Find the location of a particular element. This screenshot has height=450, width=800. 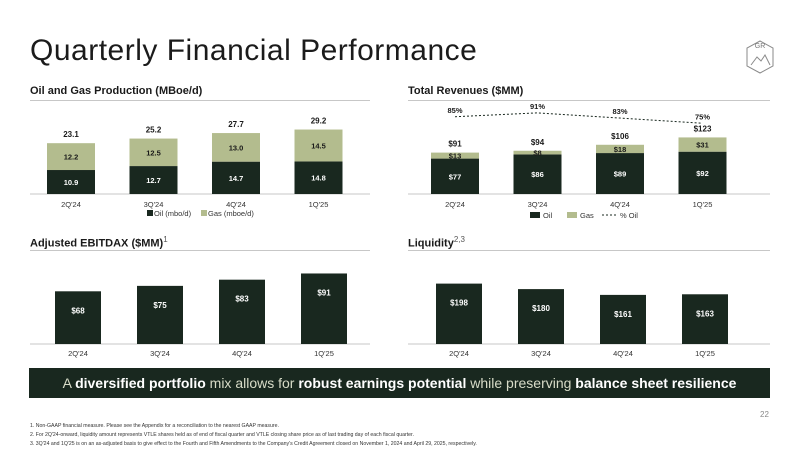

revenues-gas-label: $31 is located at coordinates (702, 145).